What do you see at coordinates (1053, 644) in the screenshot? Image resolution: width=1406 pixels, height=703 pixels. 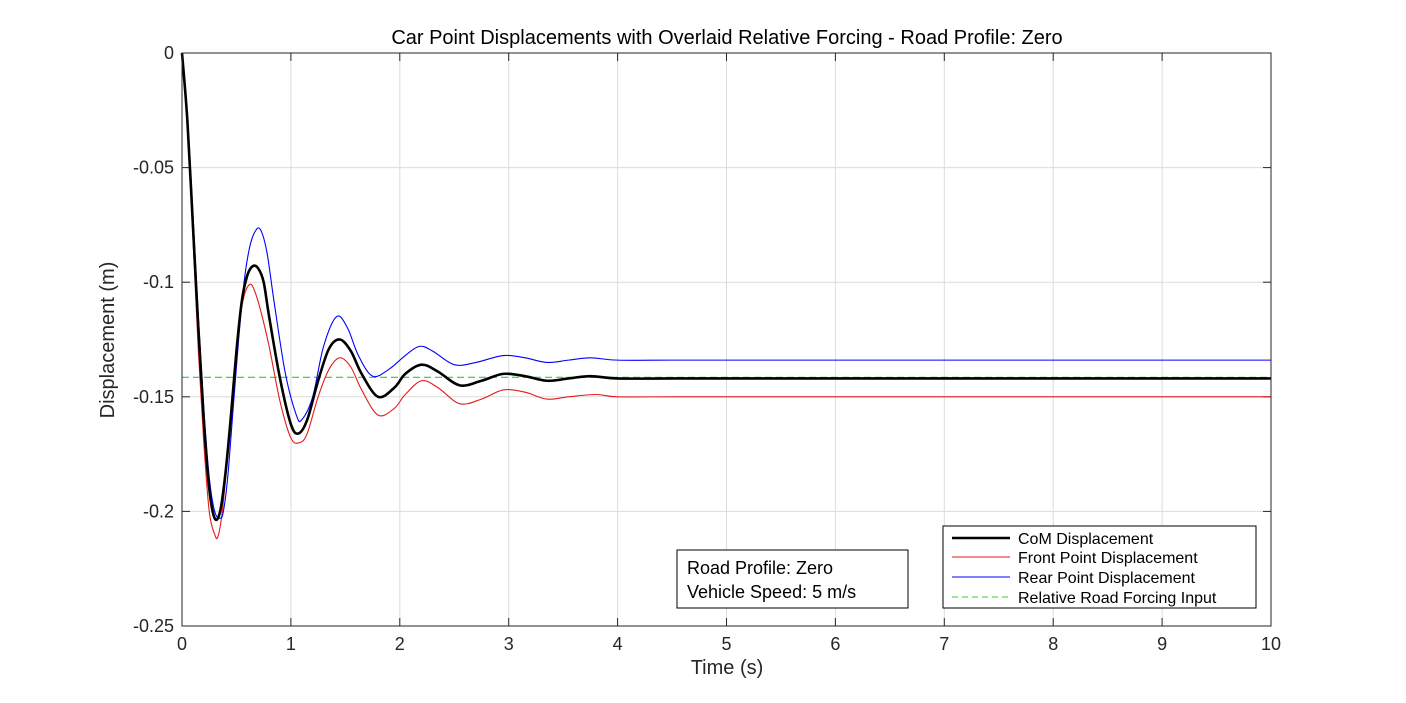 I see `x-tick-label: 8` at bounding box center [1053, 644].